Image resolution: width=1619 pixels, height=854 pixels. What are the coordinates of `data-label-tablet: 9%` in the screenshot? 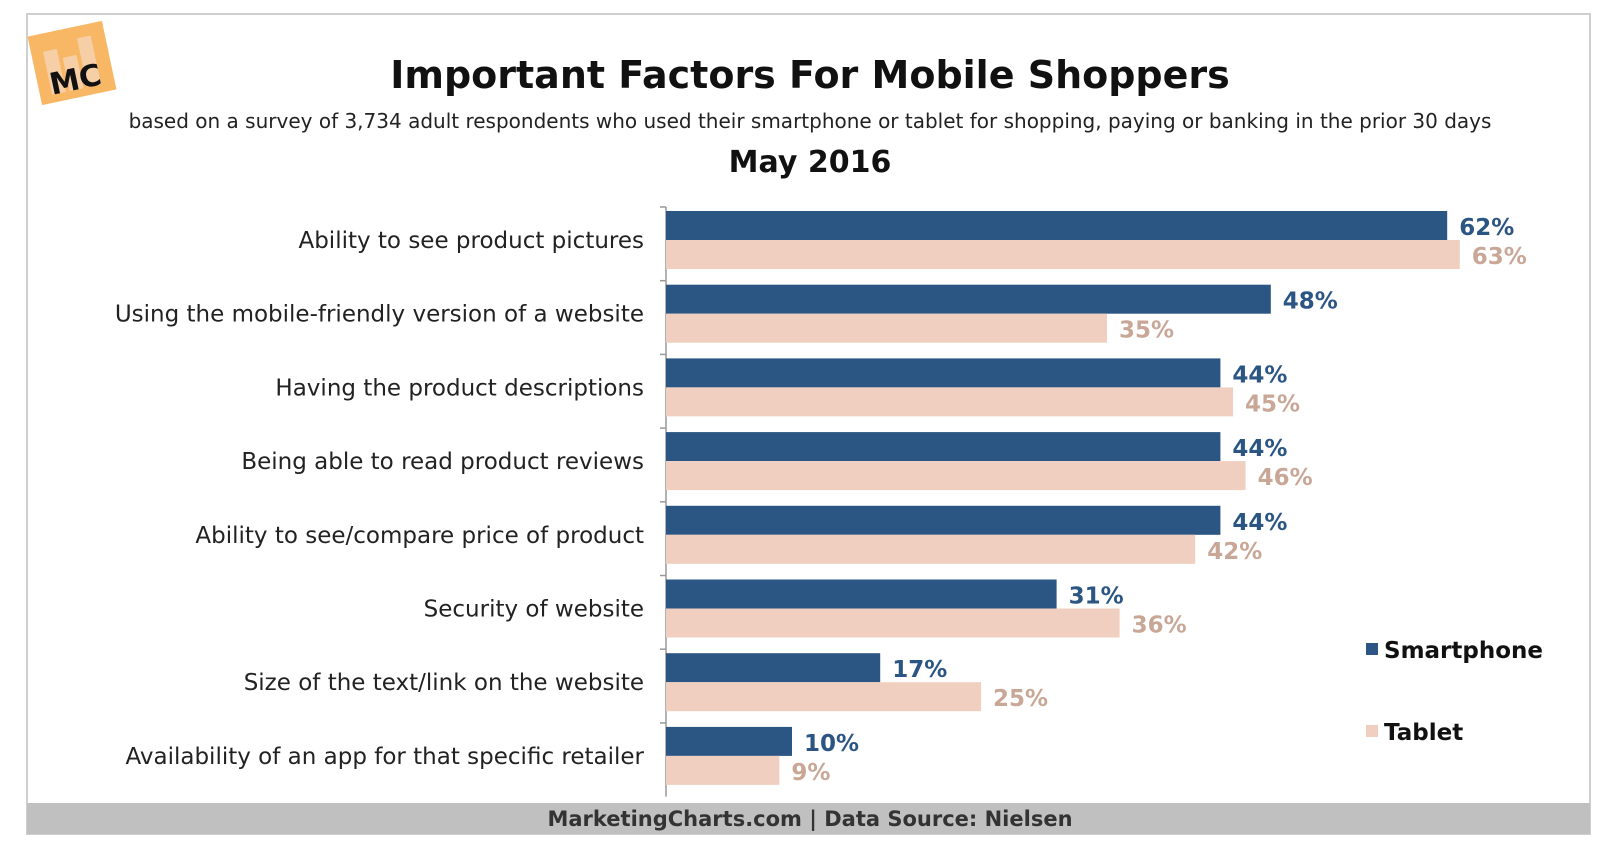 It's located at (810, 773).